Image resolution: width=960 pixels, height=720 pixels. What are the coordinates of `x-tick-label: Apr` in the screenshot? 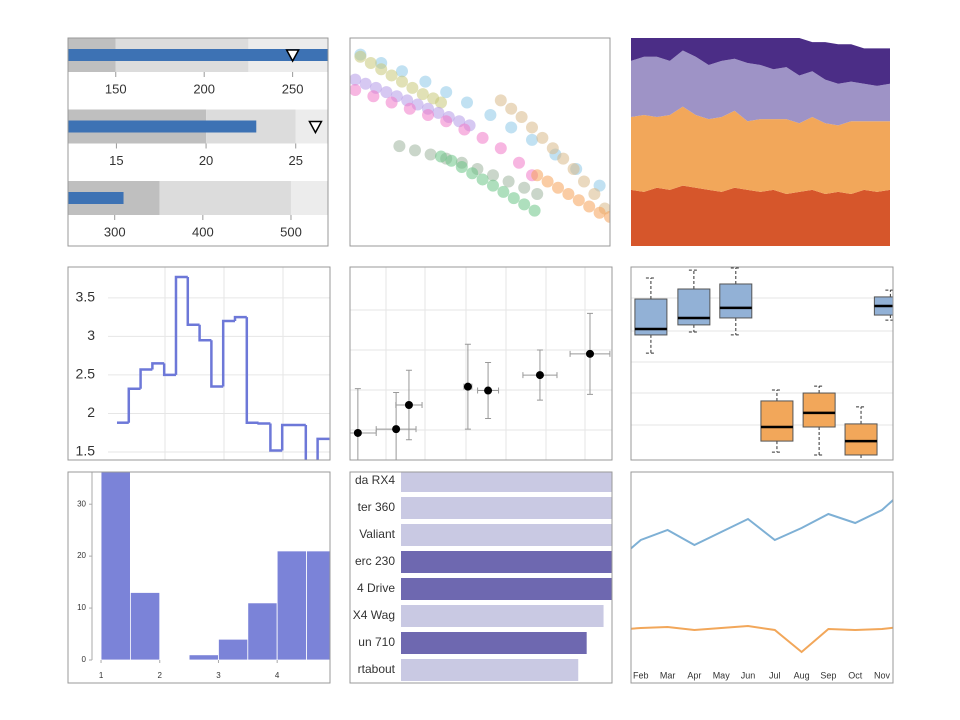 It's located at (694, 675).